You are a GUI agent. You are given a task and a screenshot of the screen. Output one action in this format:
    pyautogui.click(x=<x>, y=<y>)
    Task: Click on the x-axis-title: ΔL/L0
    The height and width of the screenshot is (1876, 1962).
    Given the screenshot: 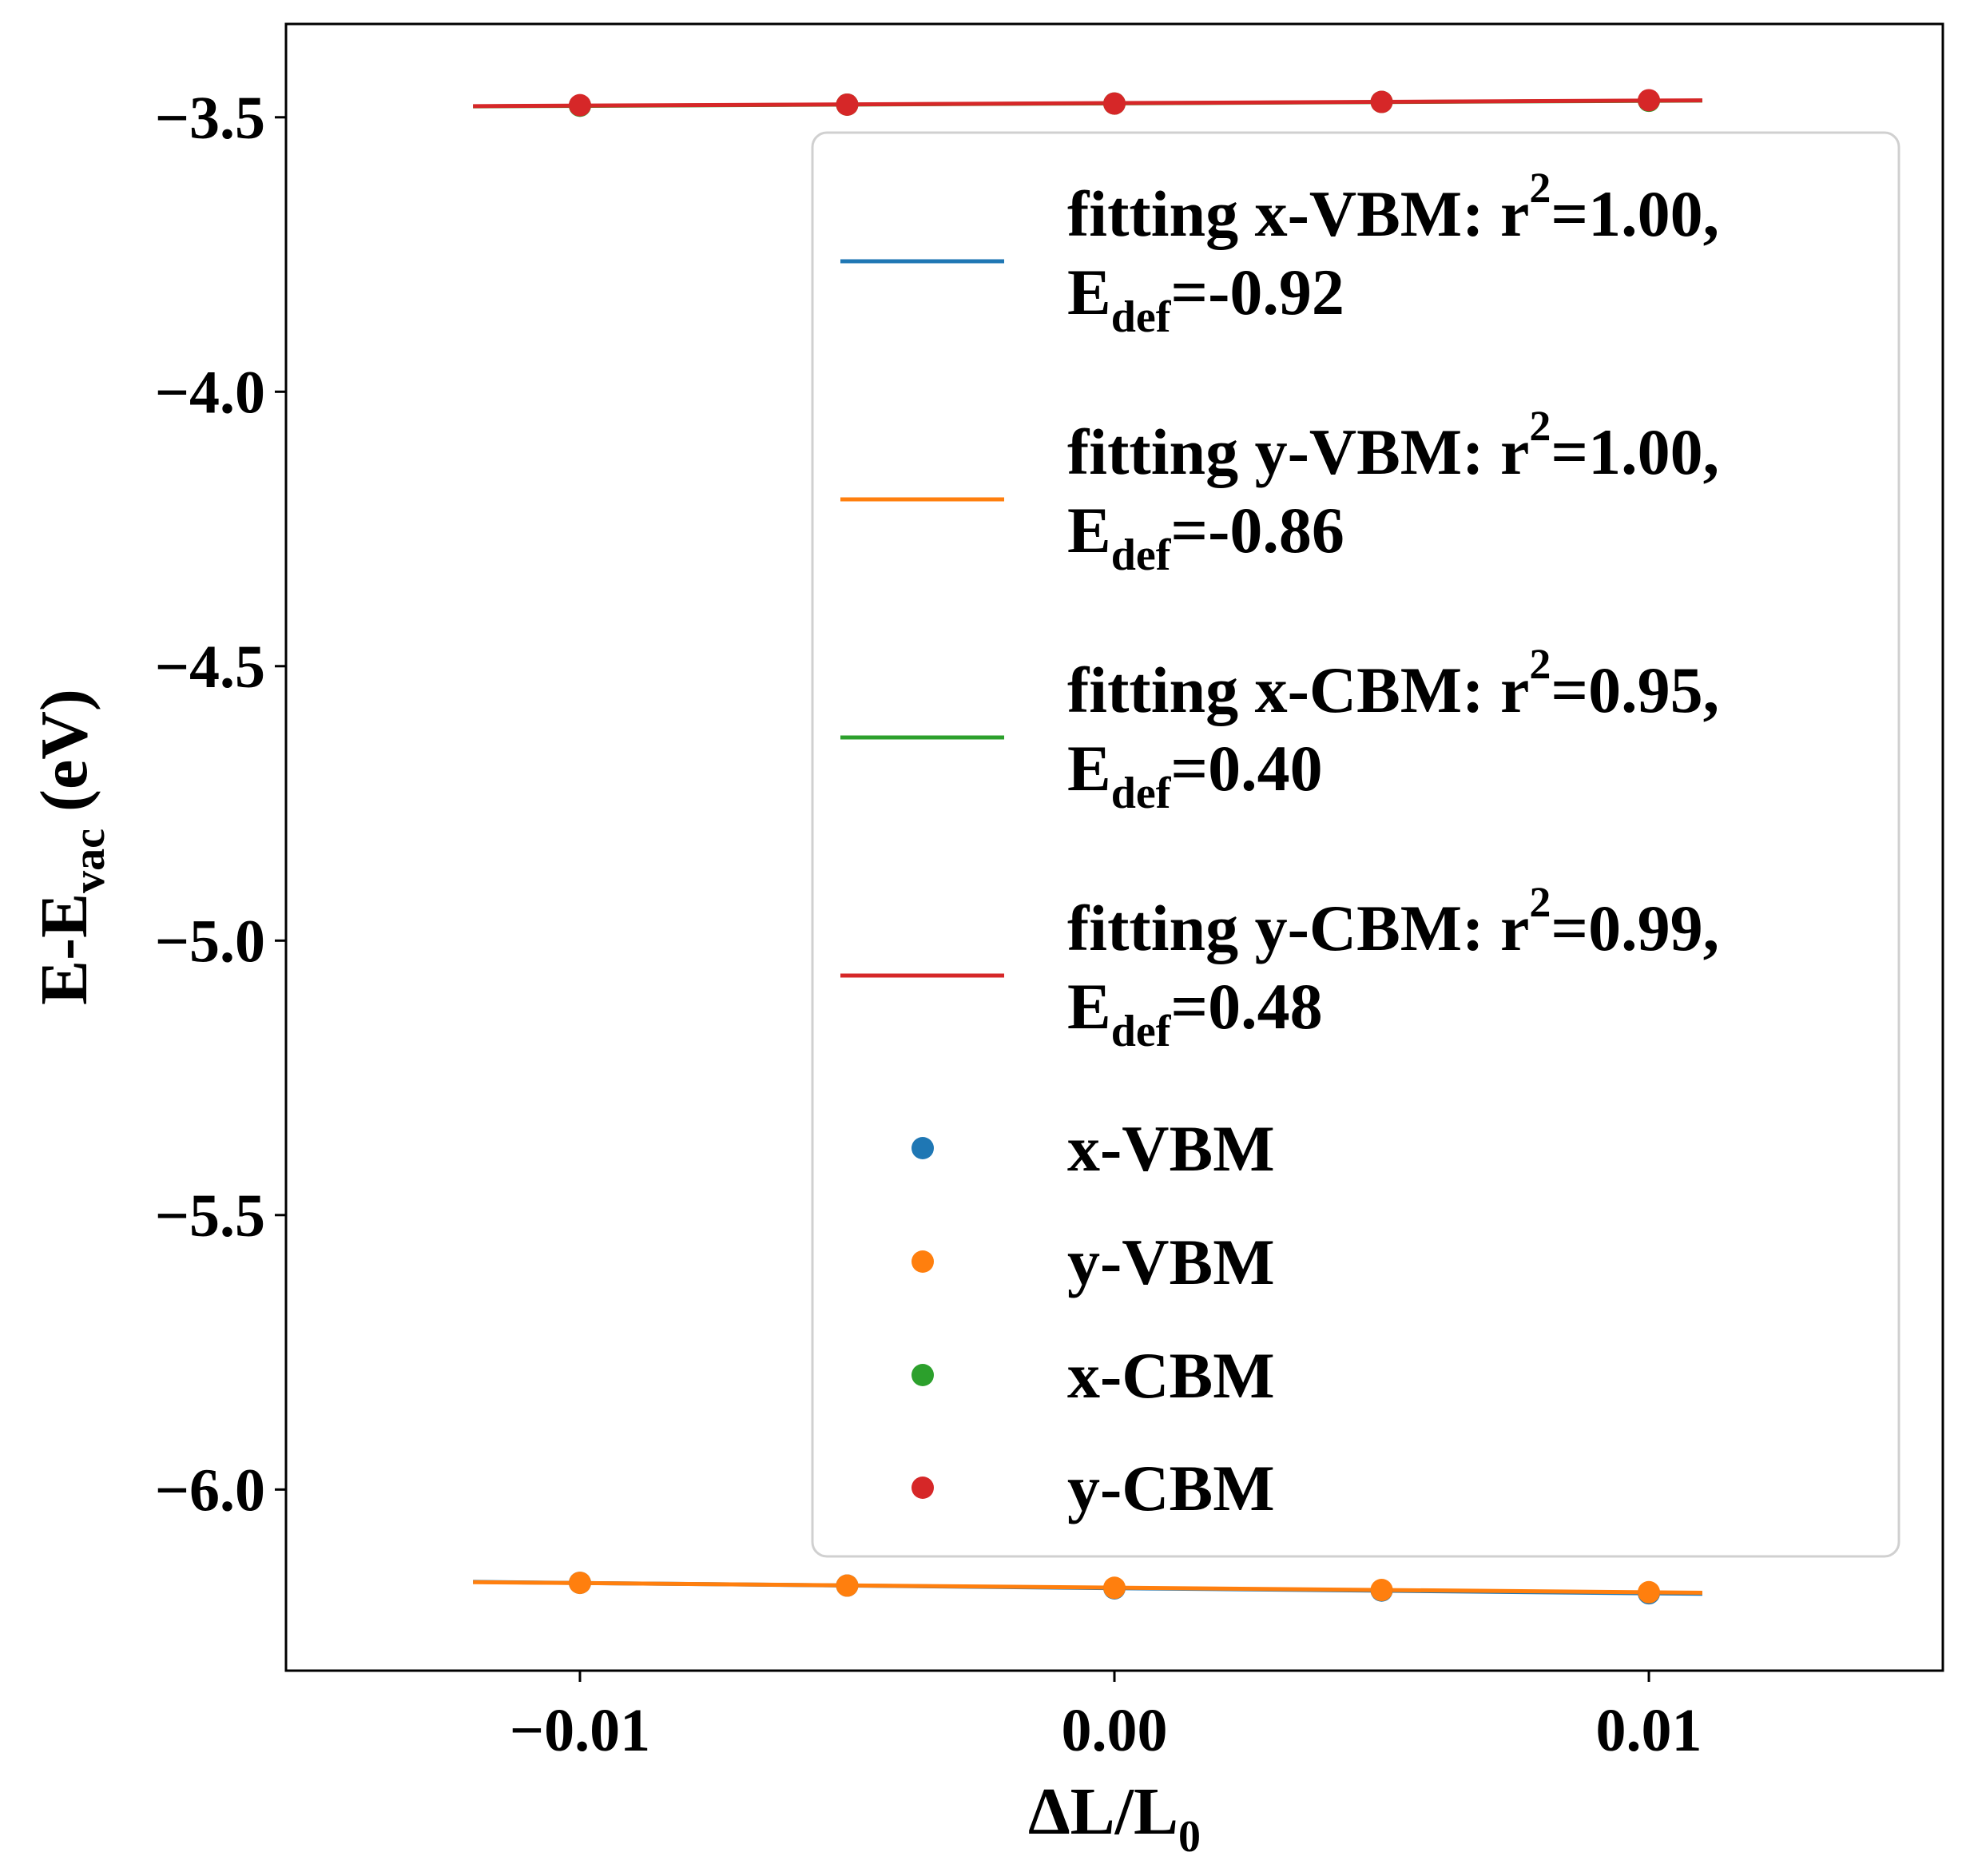 What is the action you would take?
    pyautogui.click(x=1114, y=1818)
    